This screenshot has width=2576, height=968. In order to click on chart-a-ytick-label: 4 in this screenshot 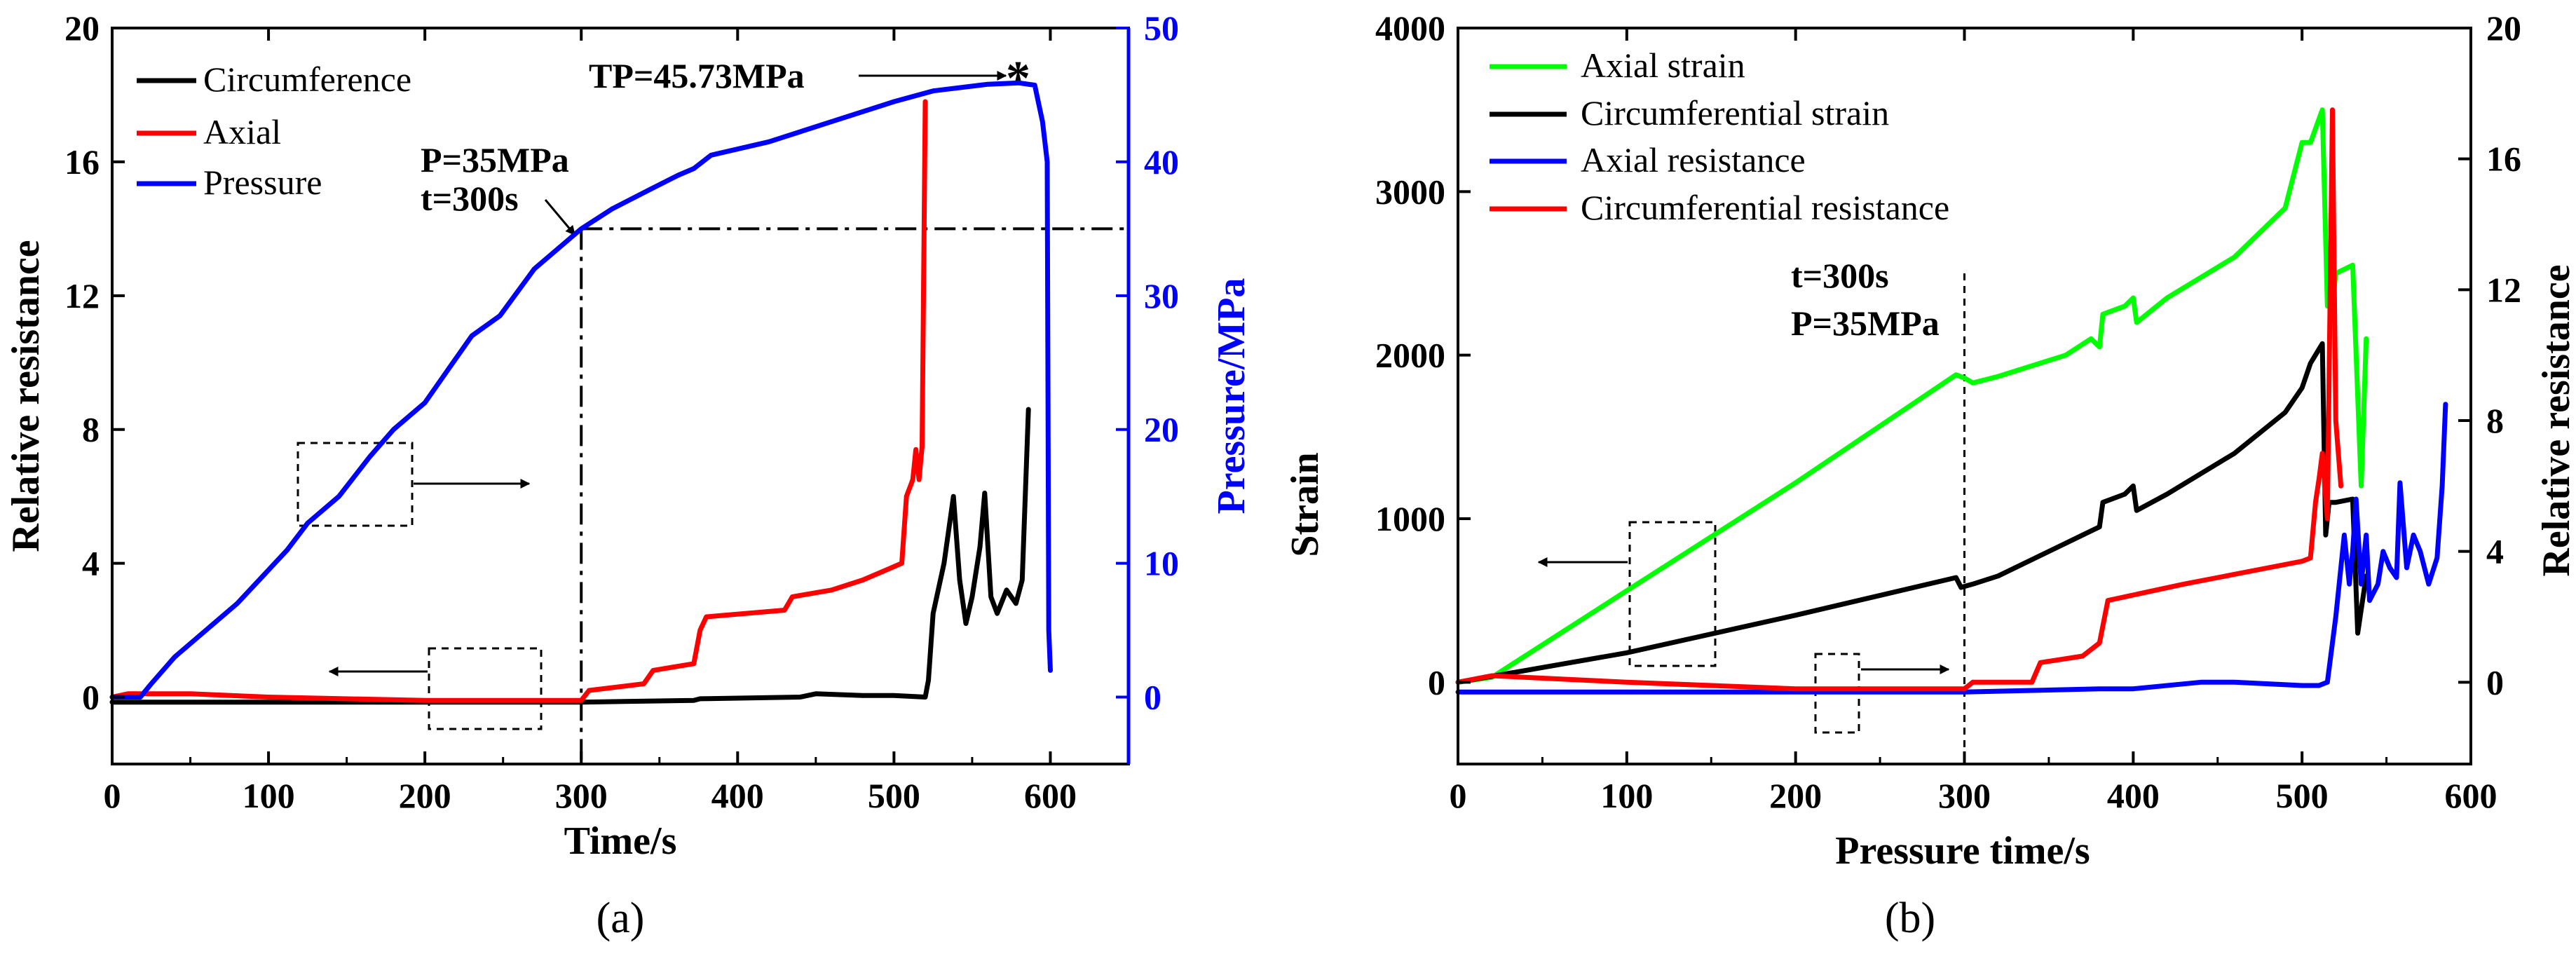, I will do `click(91, 563)`.